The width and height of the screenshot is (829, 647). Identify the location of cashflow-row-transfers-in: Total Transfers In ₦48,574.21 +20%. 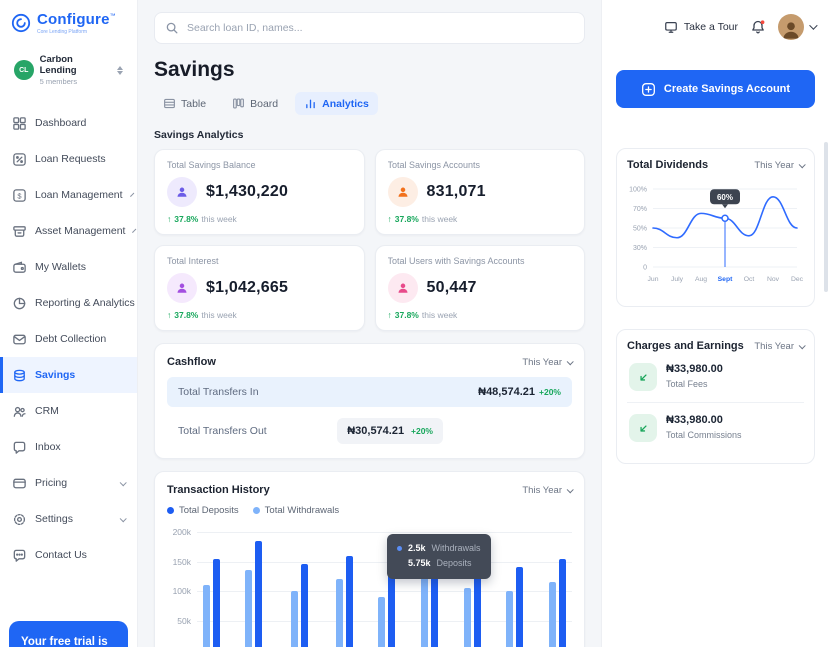
(369, 392).